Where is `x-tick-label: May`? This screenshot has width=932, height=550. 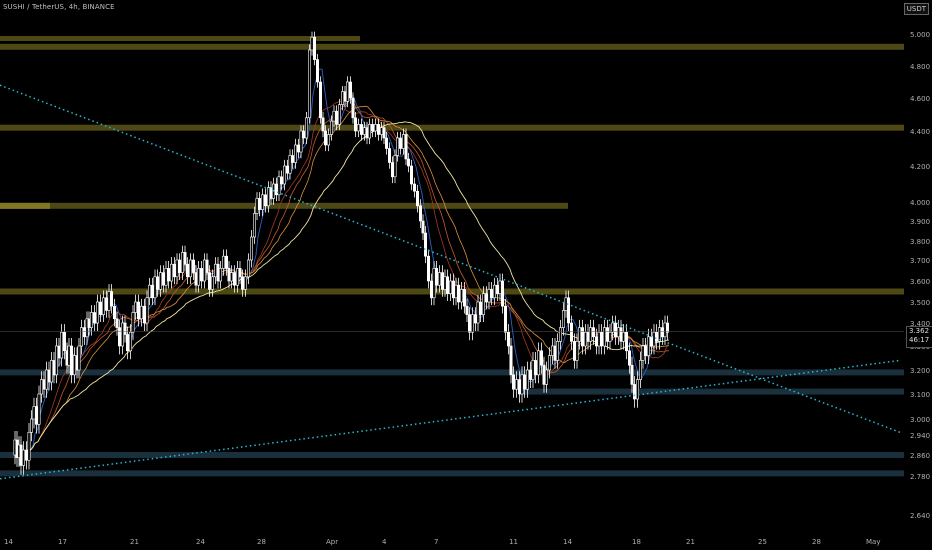 x-tick-label: May is located at coordinates (873, 542).